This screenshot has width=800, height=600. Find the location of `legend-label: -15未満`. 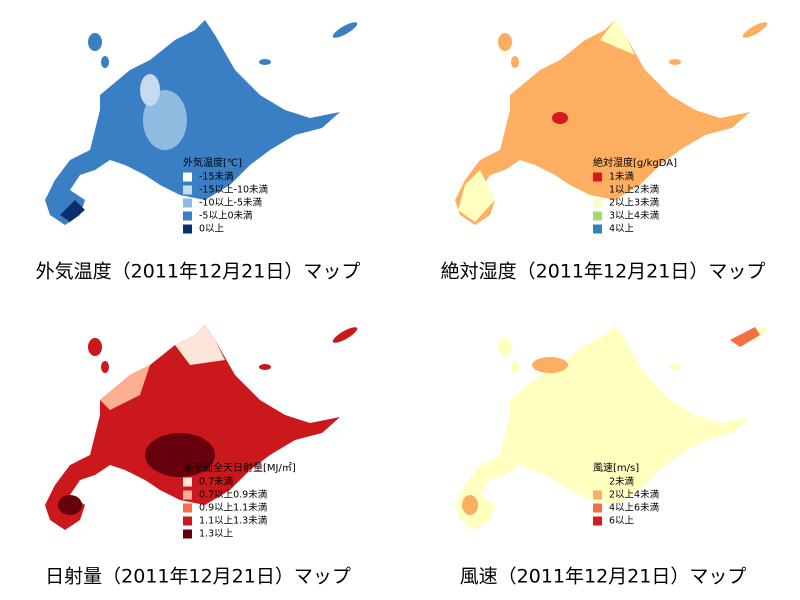

legend-label: -15未満 is located at coordinates (216, 177).